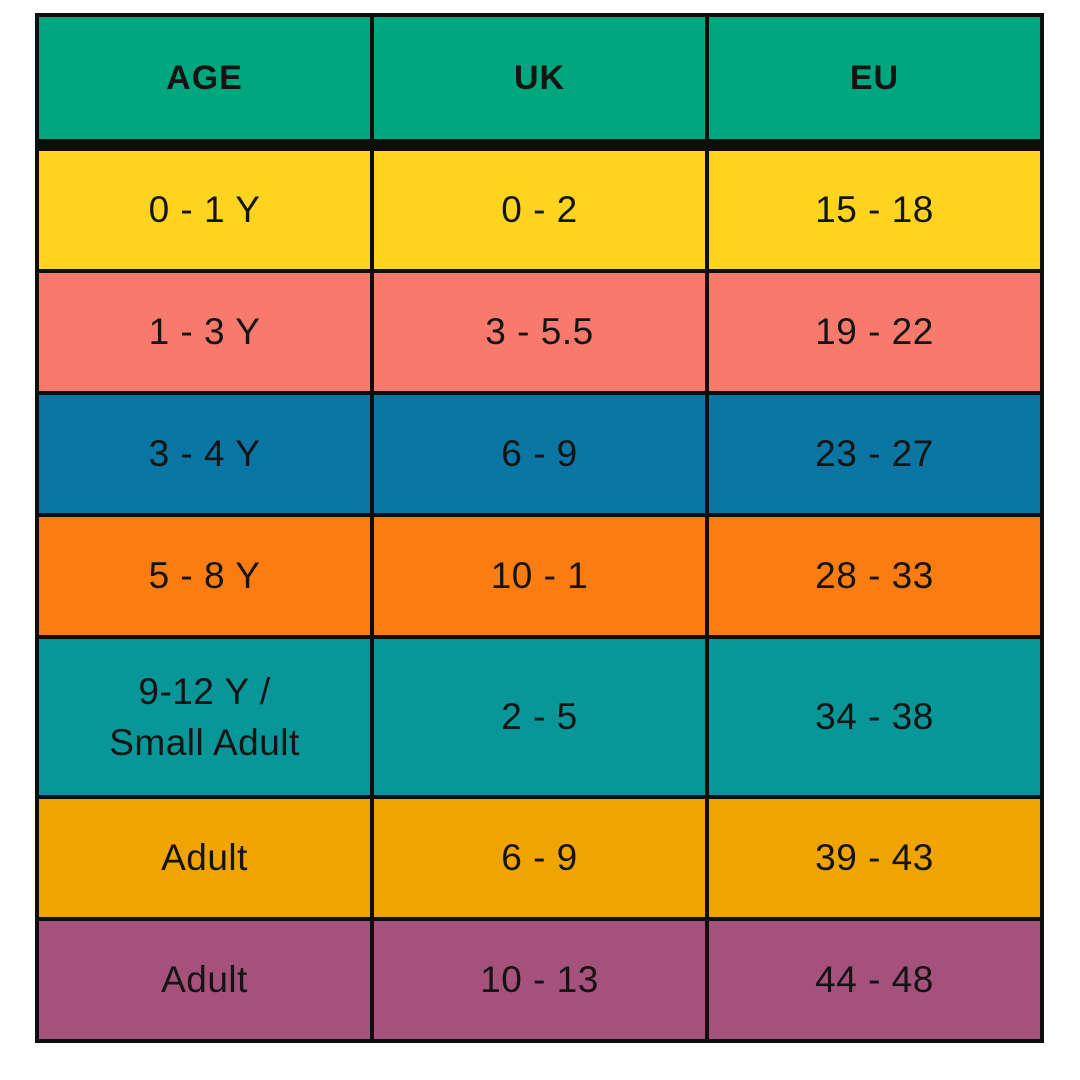 This screenshot has width=1080, height=1080. Describe the element at coordinates (874, 208) in the screenshot. I see `eu-size-cell: 15 - 18` at that location.